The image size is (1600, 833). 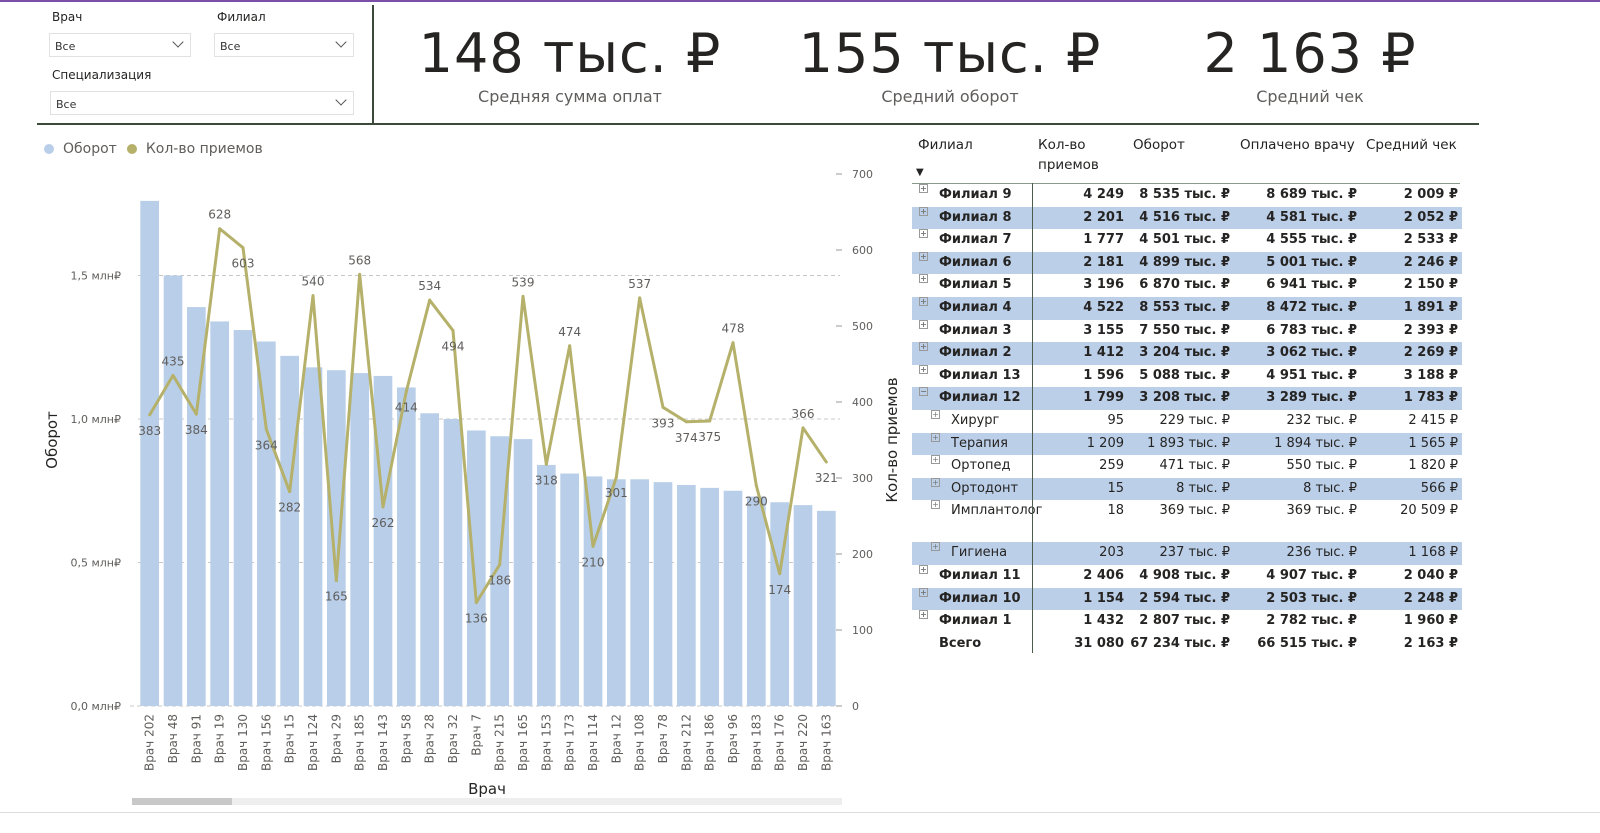 I want to click on legend-label: Кол-во приемов, so click(x=204, y=149).